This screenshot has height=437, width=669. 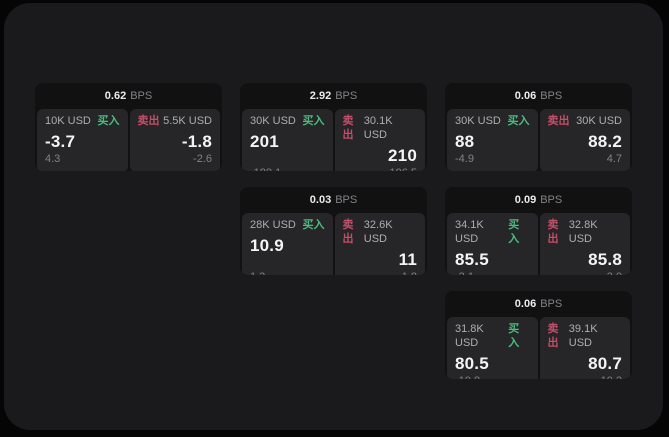 What do you see at coordinates (538, 200) in the screenshot?
I see `card-header: 0.09 BPS` at bounding box center [538, 200].